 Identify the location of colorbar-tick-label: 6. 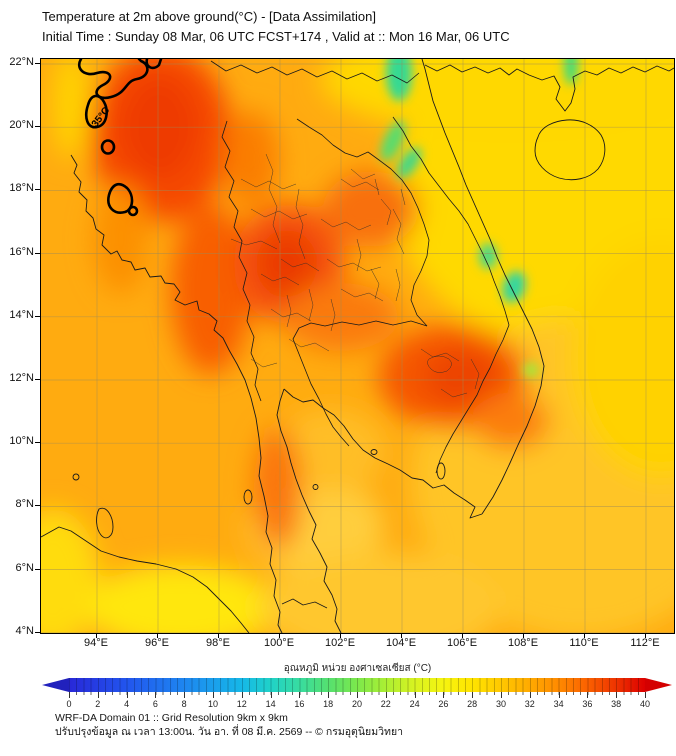
(155, 704).